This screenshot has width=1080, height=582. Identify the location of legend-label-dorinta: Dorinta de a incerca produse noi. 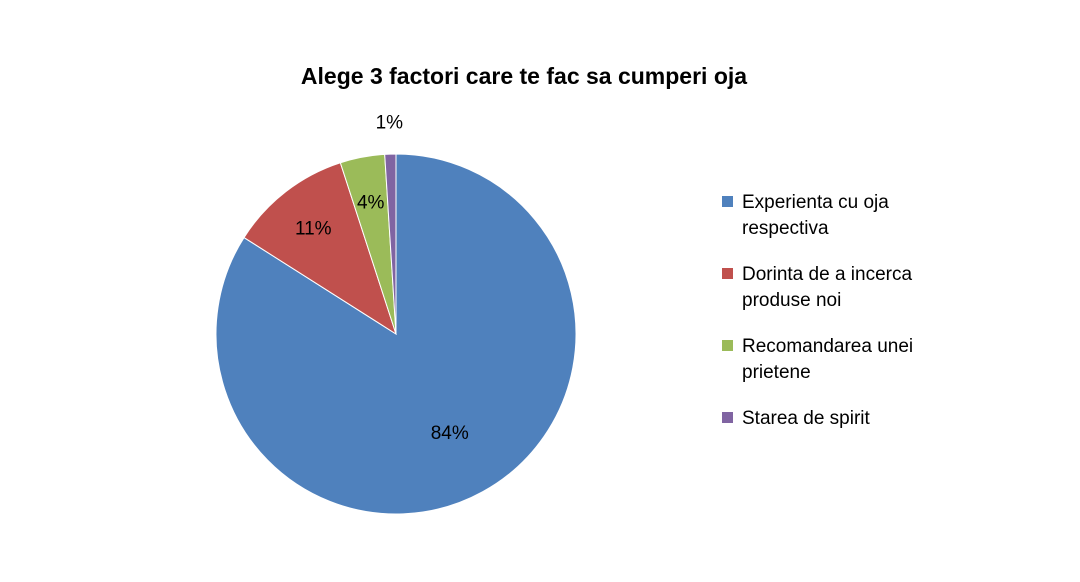
(827, 287).